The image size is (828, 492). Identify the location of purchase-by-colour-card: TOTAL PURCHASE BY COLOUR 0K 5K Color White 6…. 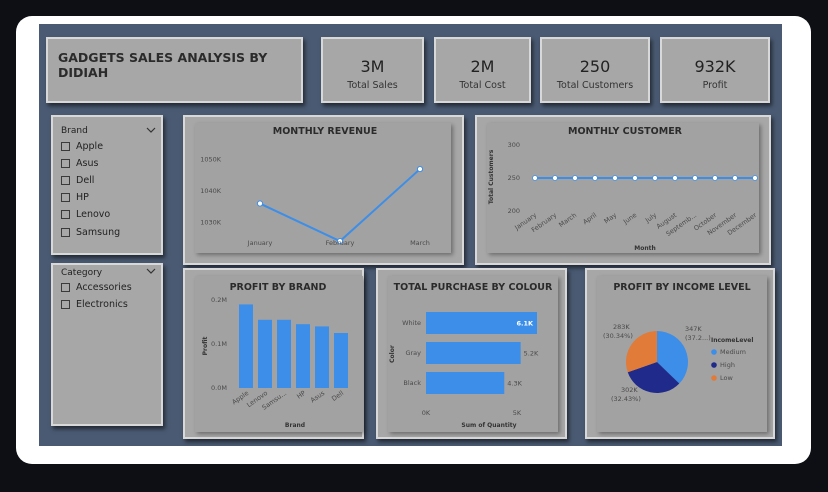
(471, 353).